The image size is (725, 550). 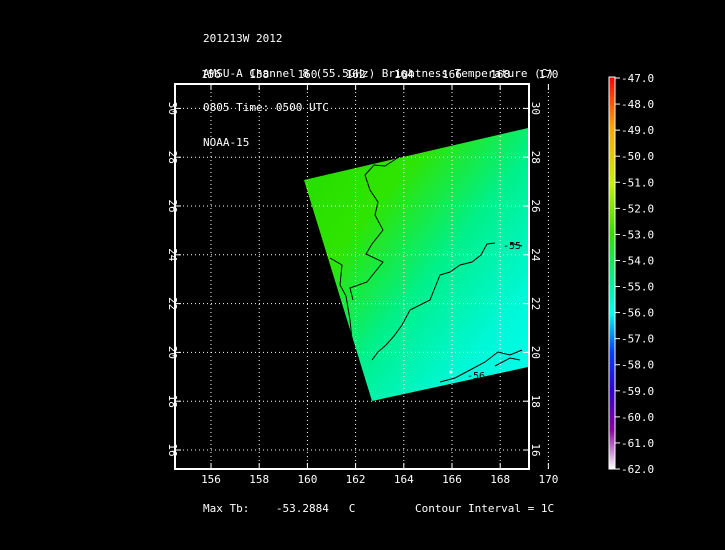 What do you see at coordinates (535, 108) in the screenshot?
I see `lat-label-right: 30` at bounding box center [535, 108].